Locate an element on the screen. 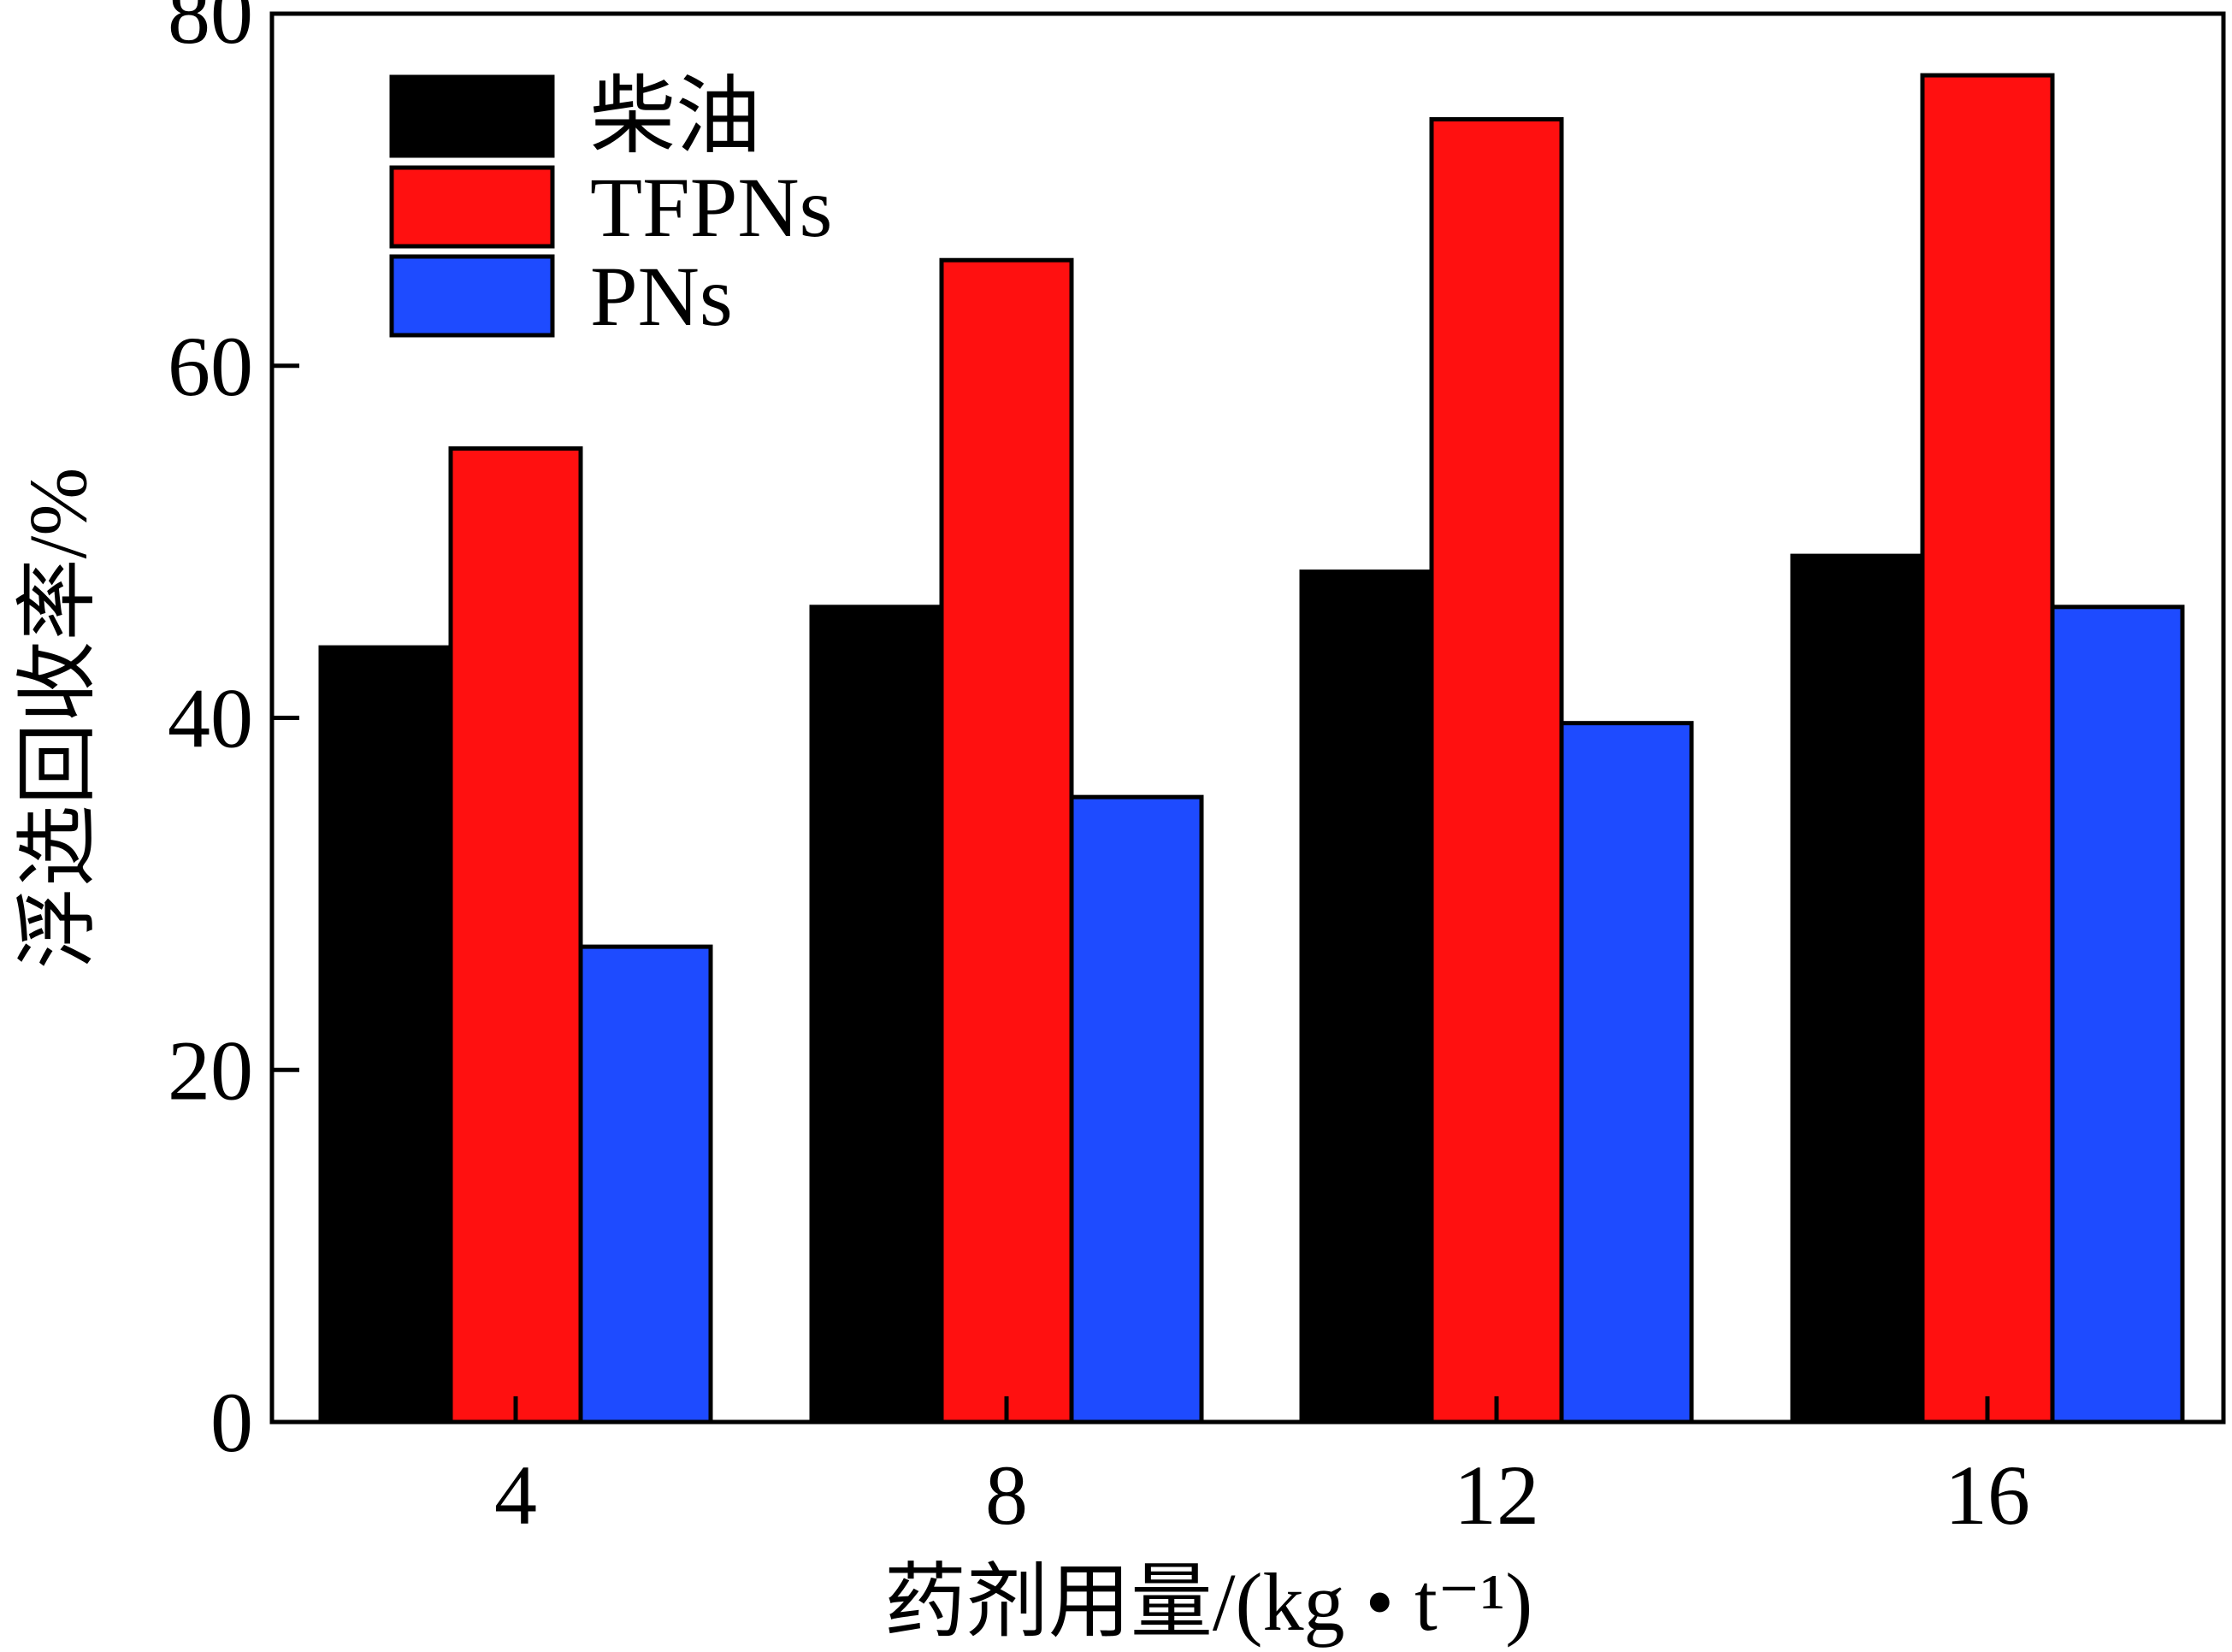 Image resolution: width=2232 pixels, height=1652 pixels. legend-label-2: TFPNs is located at coordinates (711, 207).